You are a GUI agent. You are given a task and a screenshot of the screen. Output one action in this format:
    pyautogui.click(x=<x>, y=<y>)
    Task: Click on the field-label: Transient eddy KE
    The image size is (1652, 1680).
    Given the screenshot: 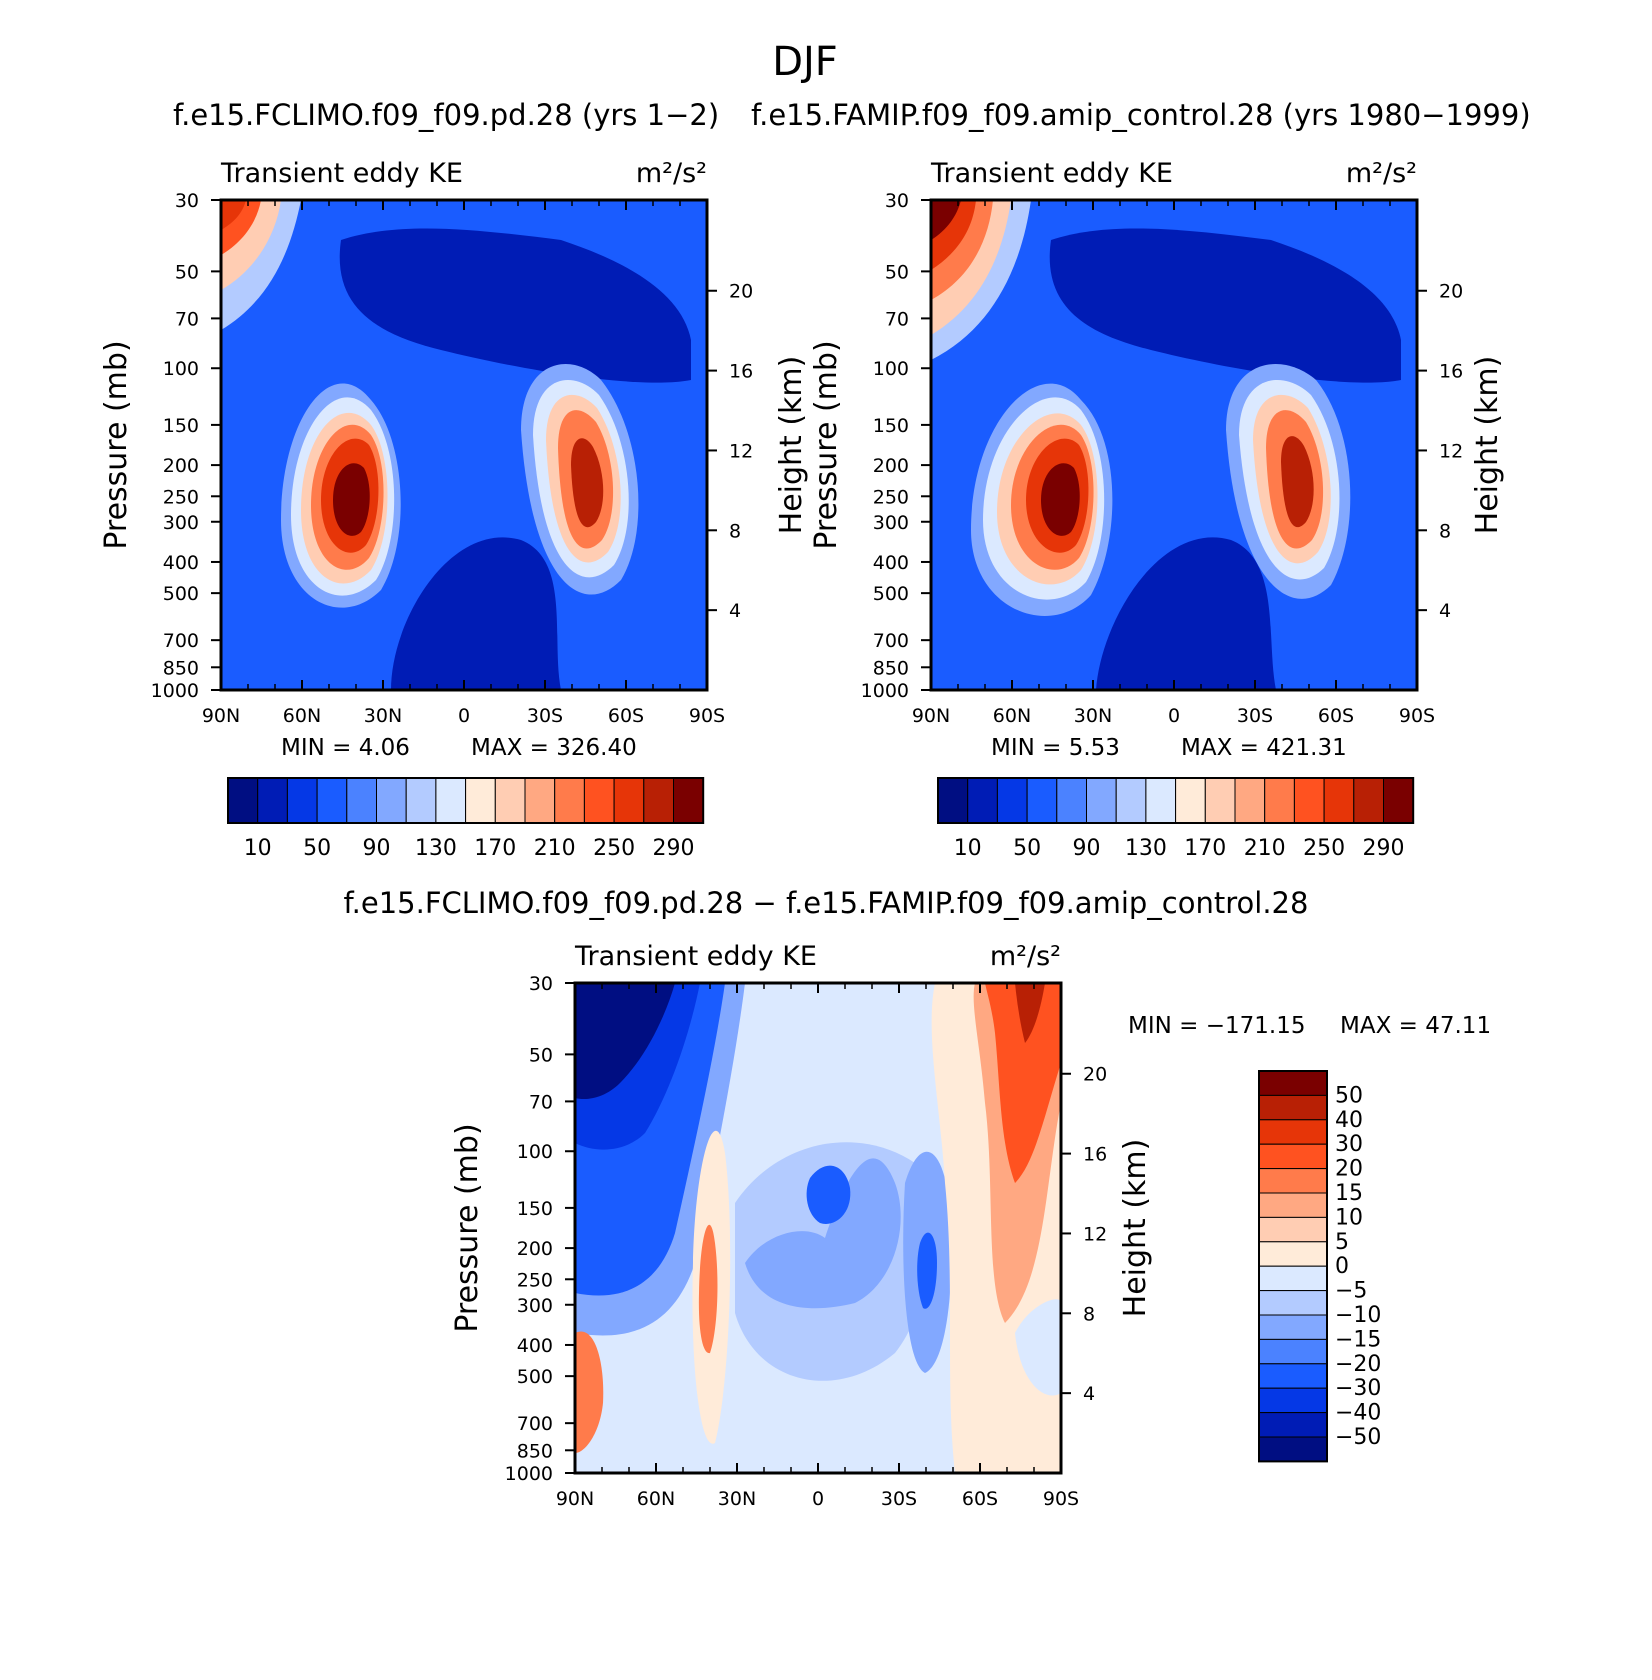 What is the action you would take?
    pyautogui.click(x=341, y=173)
    